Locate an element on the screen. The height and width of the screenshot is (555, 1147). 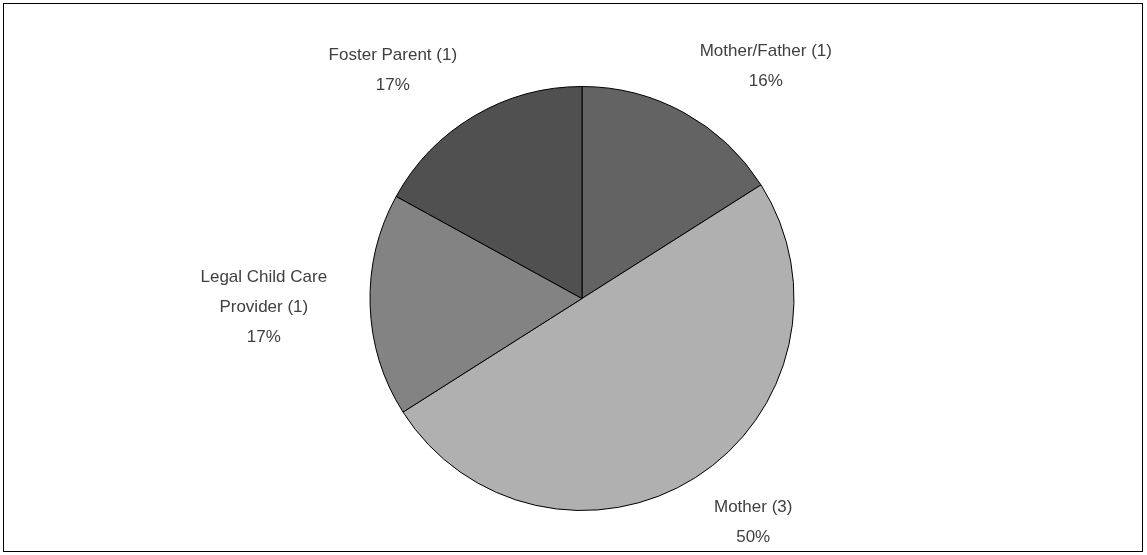
slice-label: Foster Parent (1) is located at coordinates (393, 55).